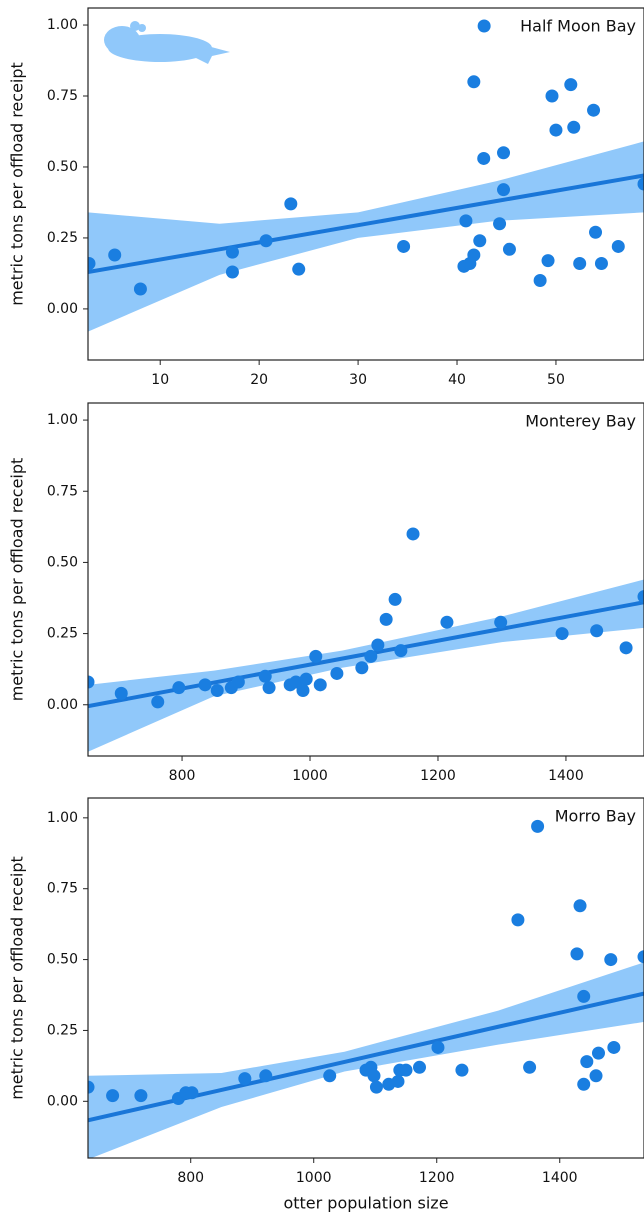 The height and width of the screenshot is (1216, 644). I want to click on x-tick-label: 40, so click(457, 380).